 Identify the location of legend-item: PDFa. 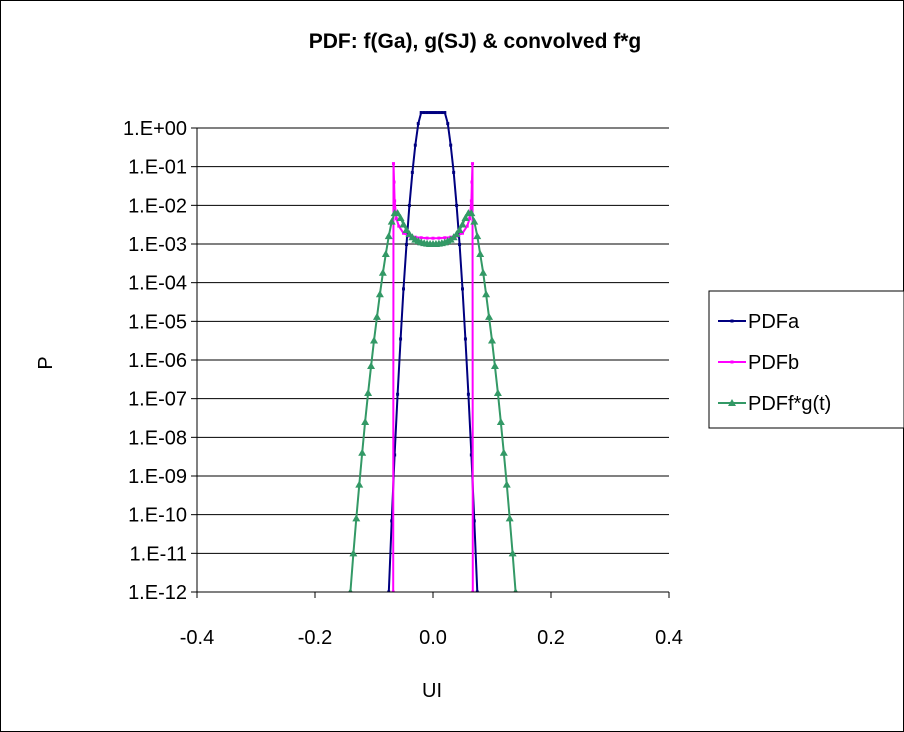
(759, 322).